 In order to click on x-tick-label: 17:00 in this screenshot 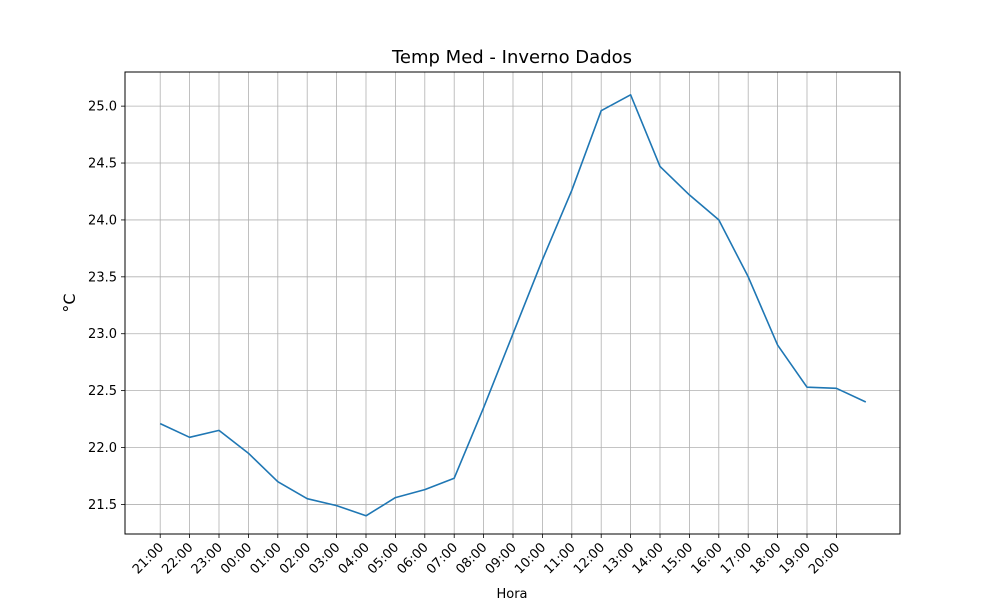, I will do `click(736, 558)`.